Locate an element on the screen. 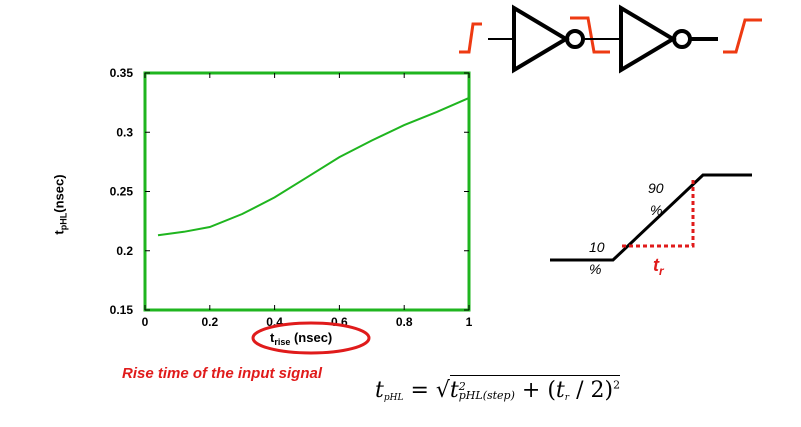  y-tick-label: 0.25 is located at coordinates (122, 192).